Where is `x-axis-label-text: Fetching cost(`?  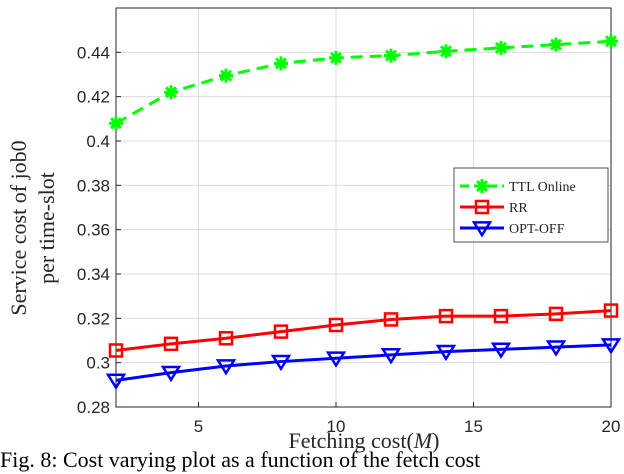 x-axis-label-text: Fetching cost( is located at coordinates (351, 440).